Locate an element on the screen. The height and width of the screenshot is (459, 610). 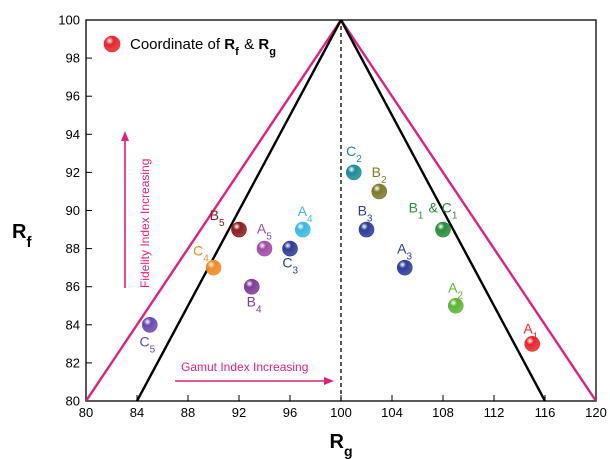
y-tick-label: 80 is located at coordinates (73, 401).